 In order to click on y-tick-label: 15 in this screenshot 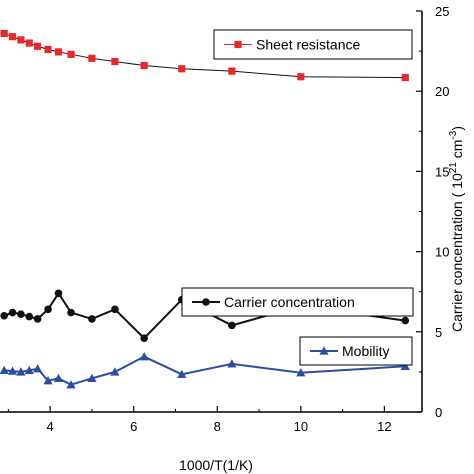, I will do `click(442, 171)`.